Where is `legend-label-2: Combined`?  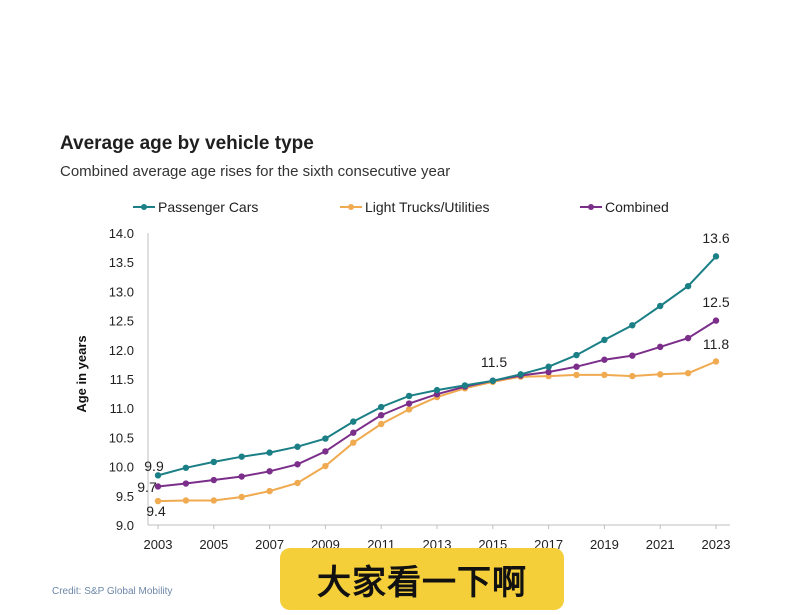
legend-label-2: Combined is located at coordinates (637, 207).